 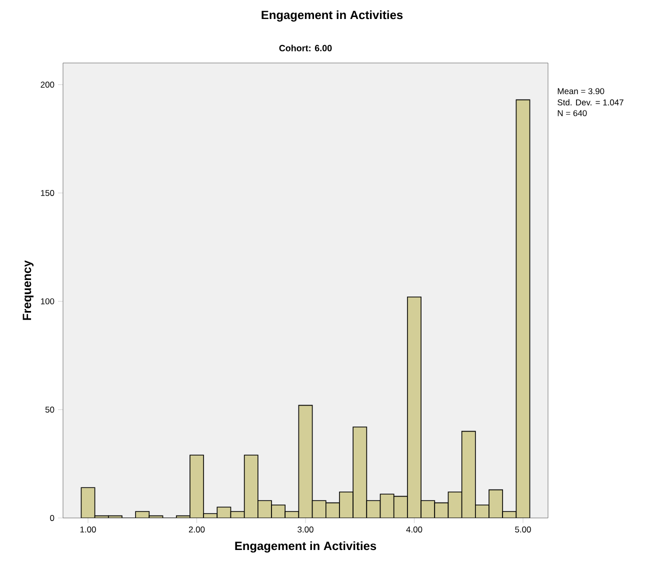 What do you see at coordinates (49, 409) in the screenshot?
I see `y-tick-label: 50` at bounding box center [49, 409].